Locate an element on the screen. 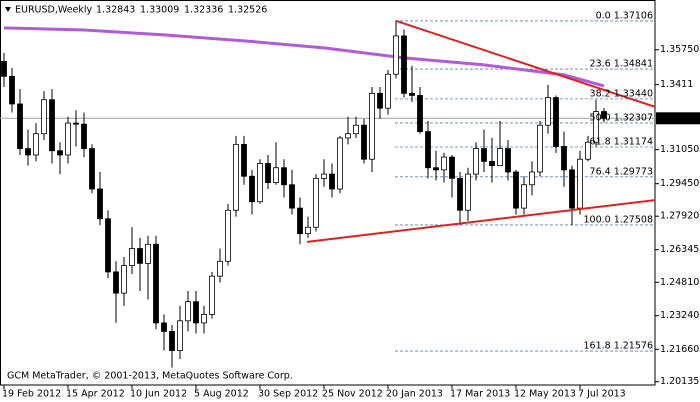  y-tick-label: 1.27920 is located at coordinates (679, 216).